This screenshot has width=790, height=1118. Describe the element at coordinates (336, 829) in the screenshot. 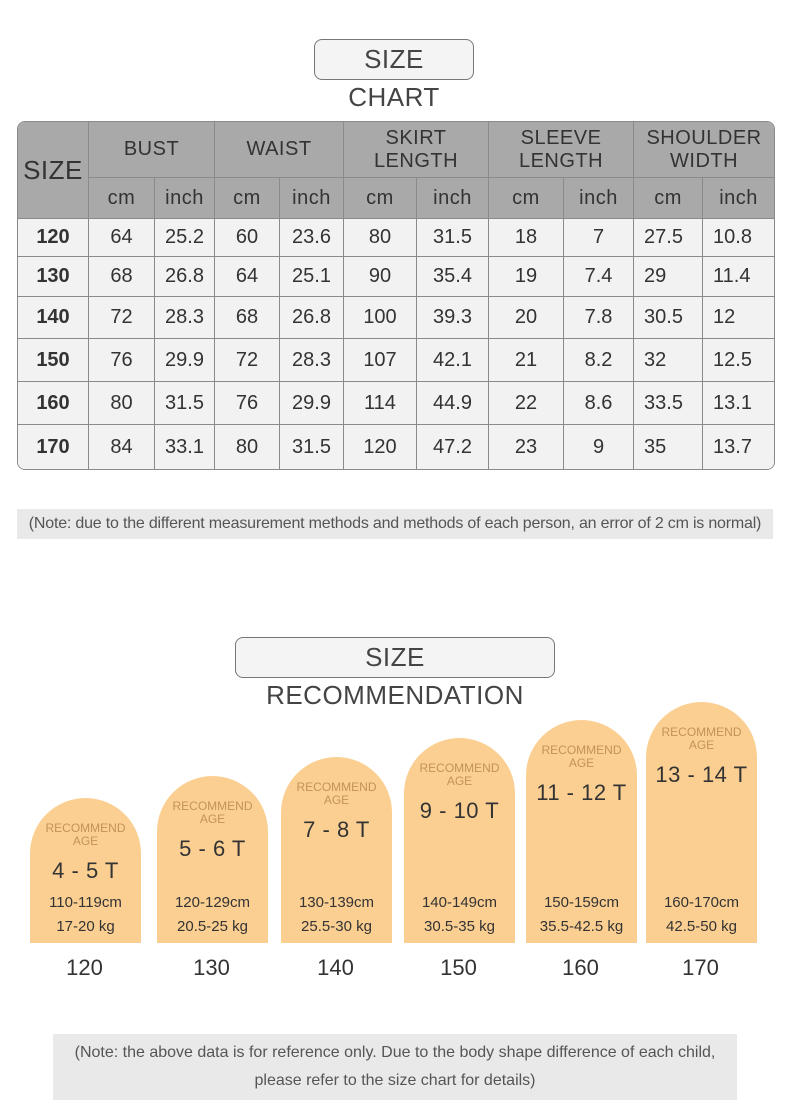

I see `age-range: 7 - 8 T` at that location.